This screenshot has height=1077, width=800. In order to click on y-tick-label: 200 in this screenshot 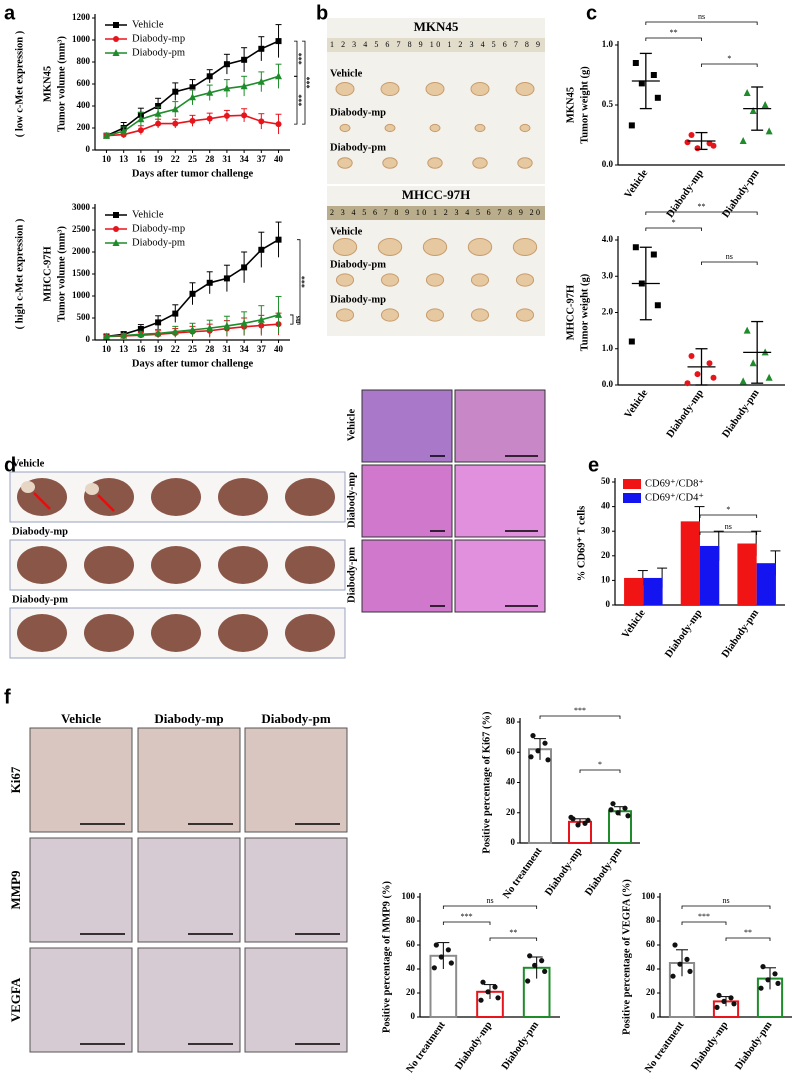, I will do `click(84, 127)`.